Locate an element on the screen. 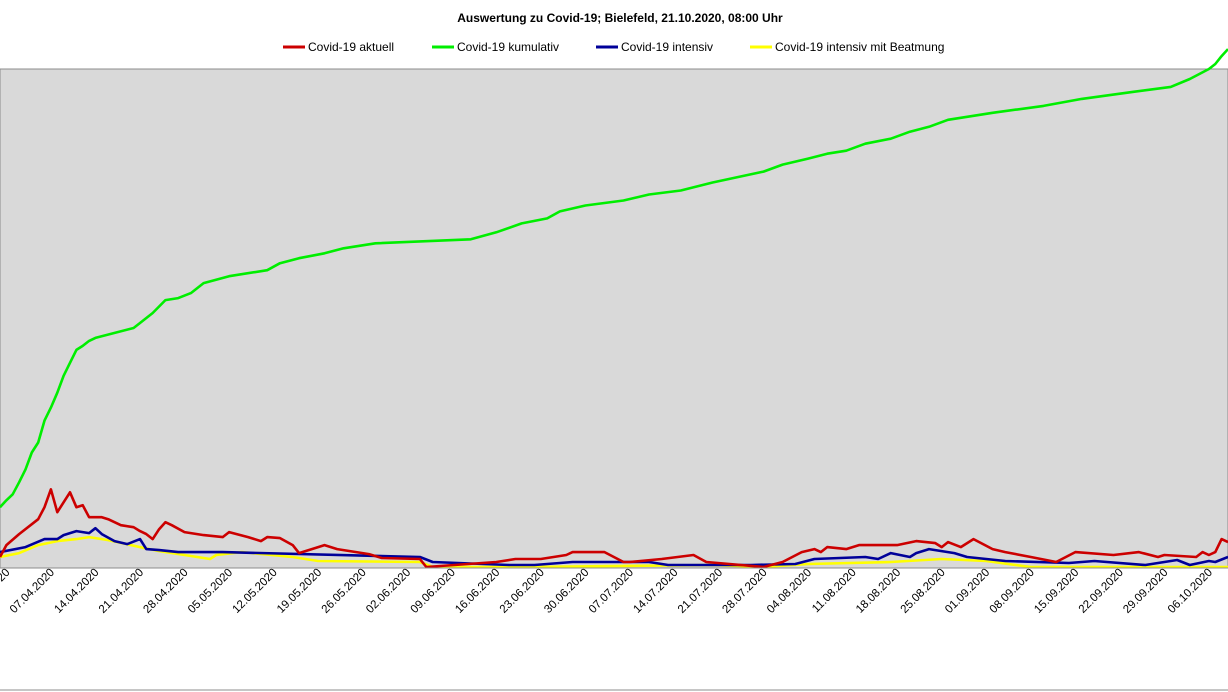 This screenshot has width=1228, height=692. x-tick-label: 06.10.2020 is located at coordinates (1190, 591).